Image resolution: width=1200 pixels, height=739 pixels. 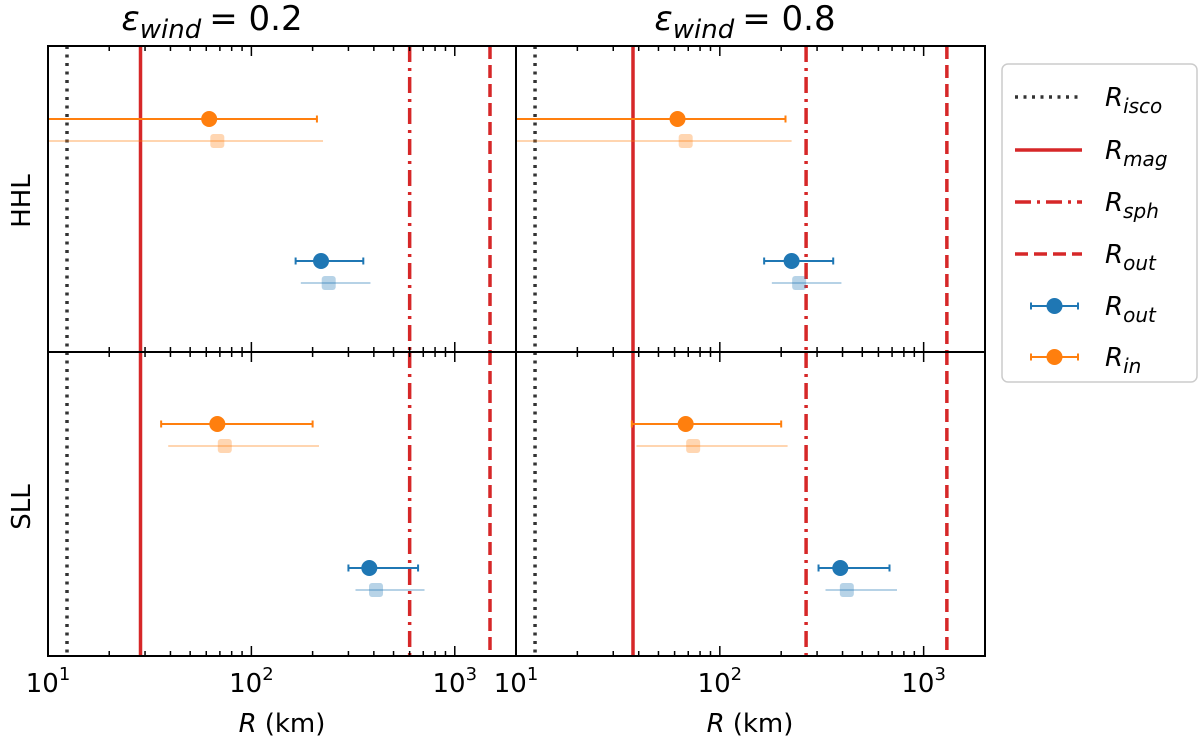 I want to click on r-out-hhl-c1-marker, so click(x=321, y=261).